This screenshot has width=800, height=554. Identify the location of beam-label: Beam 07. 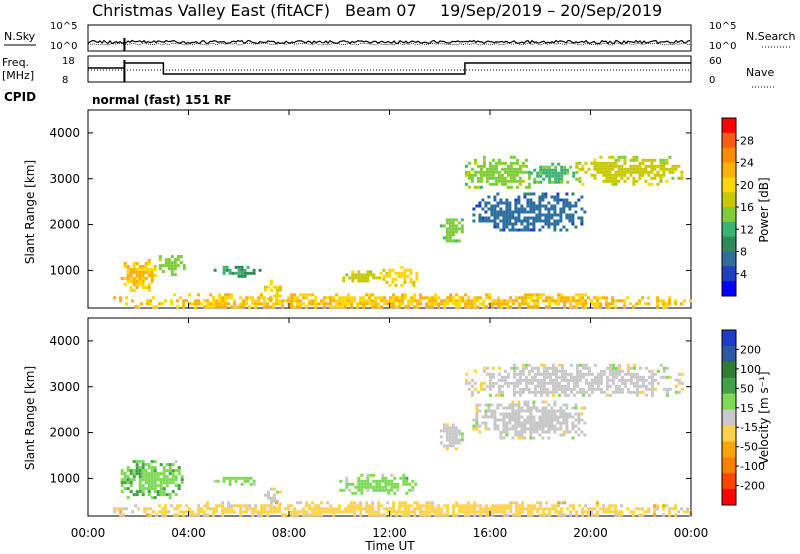
(381, 10).